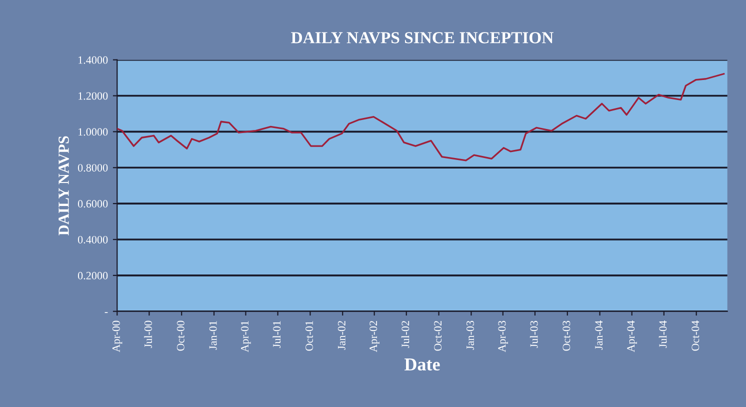  I want to click on x-tick-label: Jul-00, so click(148, 334).